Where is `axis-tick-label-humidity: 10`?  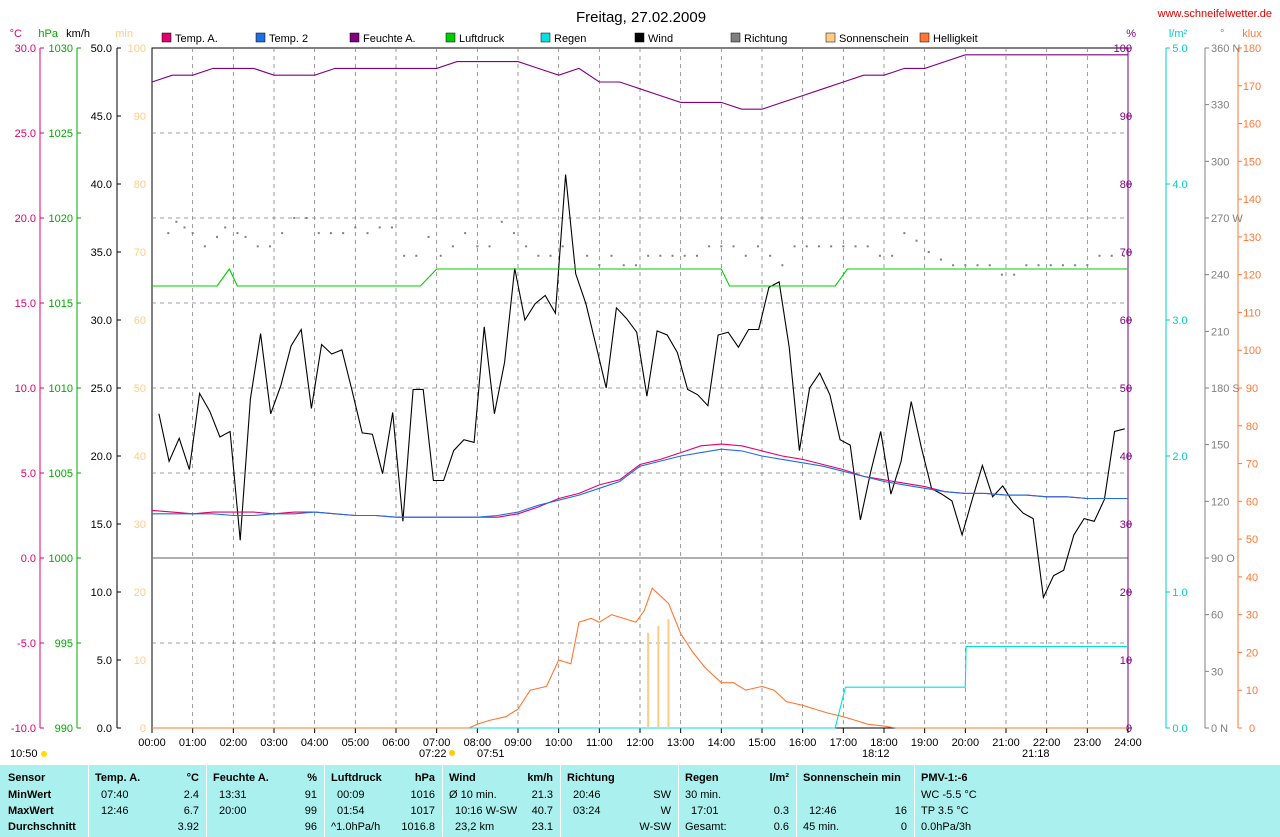
axis-tick-label-humidity: 10 is located at coordinates (1126, 661).